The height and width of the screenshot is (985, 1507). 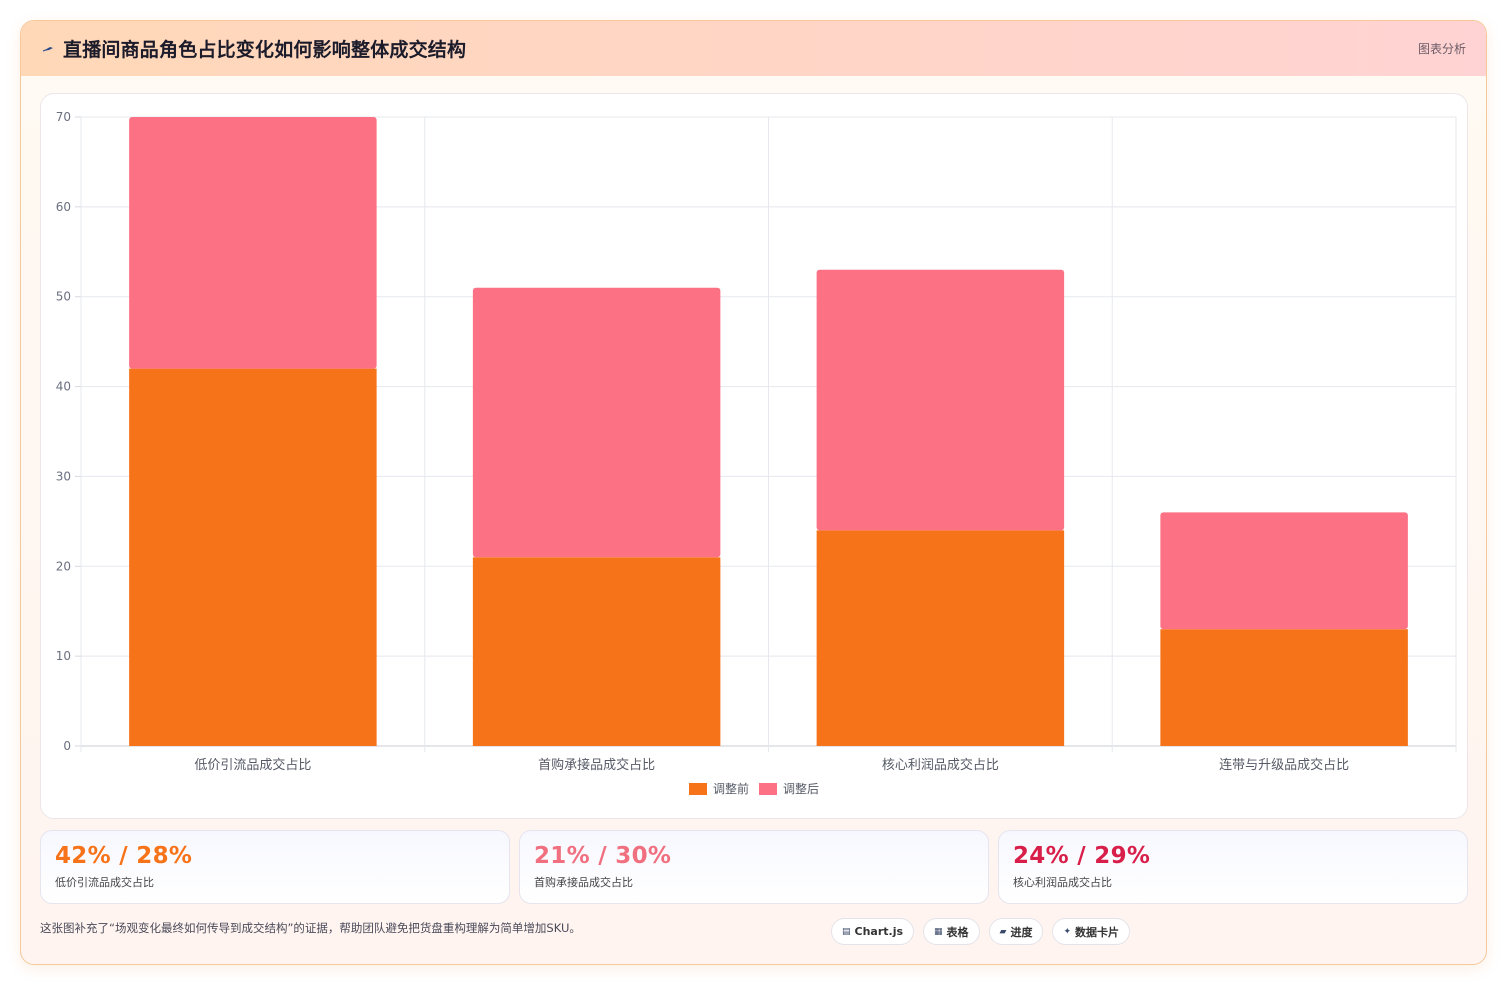 I want to click on y-tick-label: 60, so click(x=63, y=207).